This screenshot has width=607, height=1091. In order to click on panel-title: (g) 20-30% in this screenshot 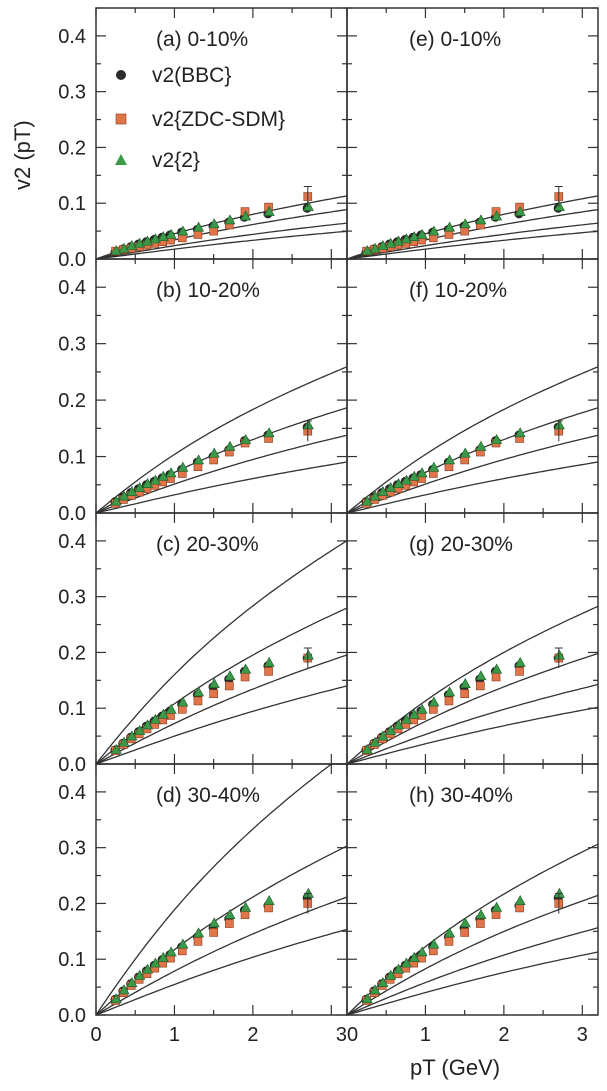, I will do `click(461, 544)`.